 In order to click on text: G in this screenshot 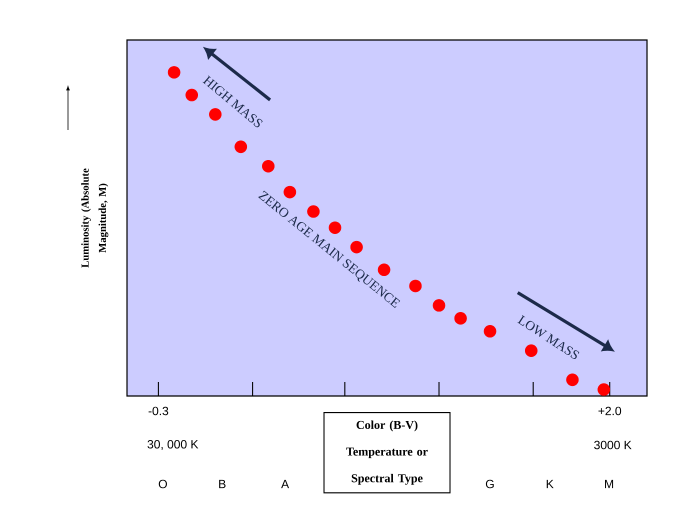, I will do `click(490, 484)`.